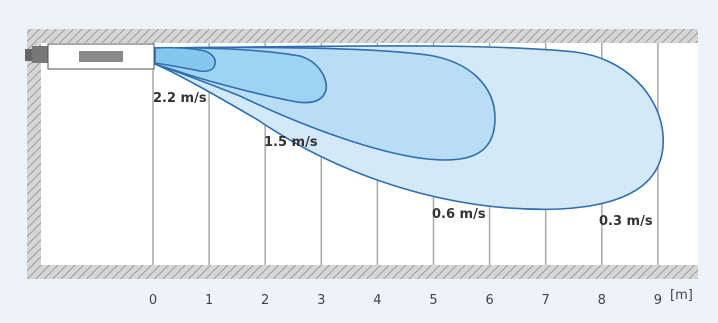 The width and height of the screenshot is (718, 323). What do you see at coordinates (40, 54) in the screenshot?
I see `nozzle-body` at bounding box center [40, 54].